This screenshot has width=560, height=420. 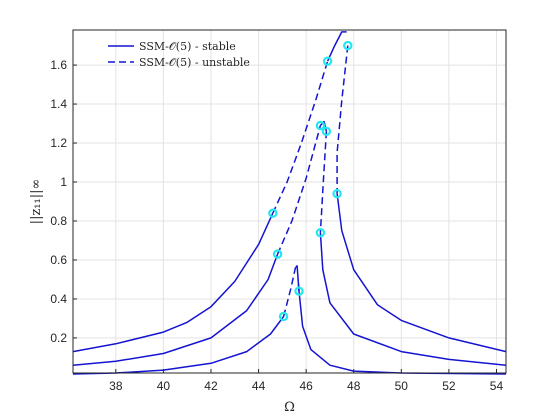 I want to click on x-tick-label-1: 40, so click(x=164, y=386).